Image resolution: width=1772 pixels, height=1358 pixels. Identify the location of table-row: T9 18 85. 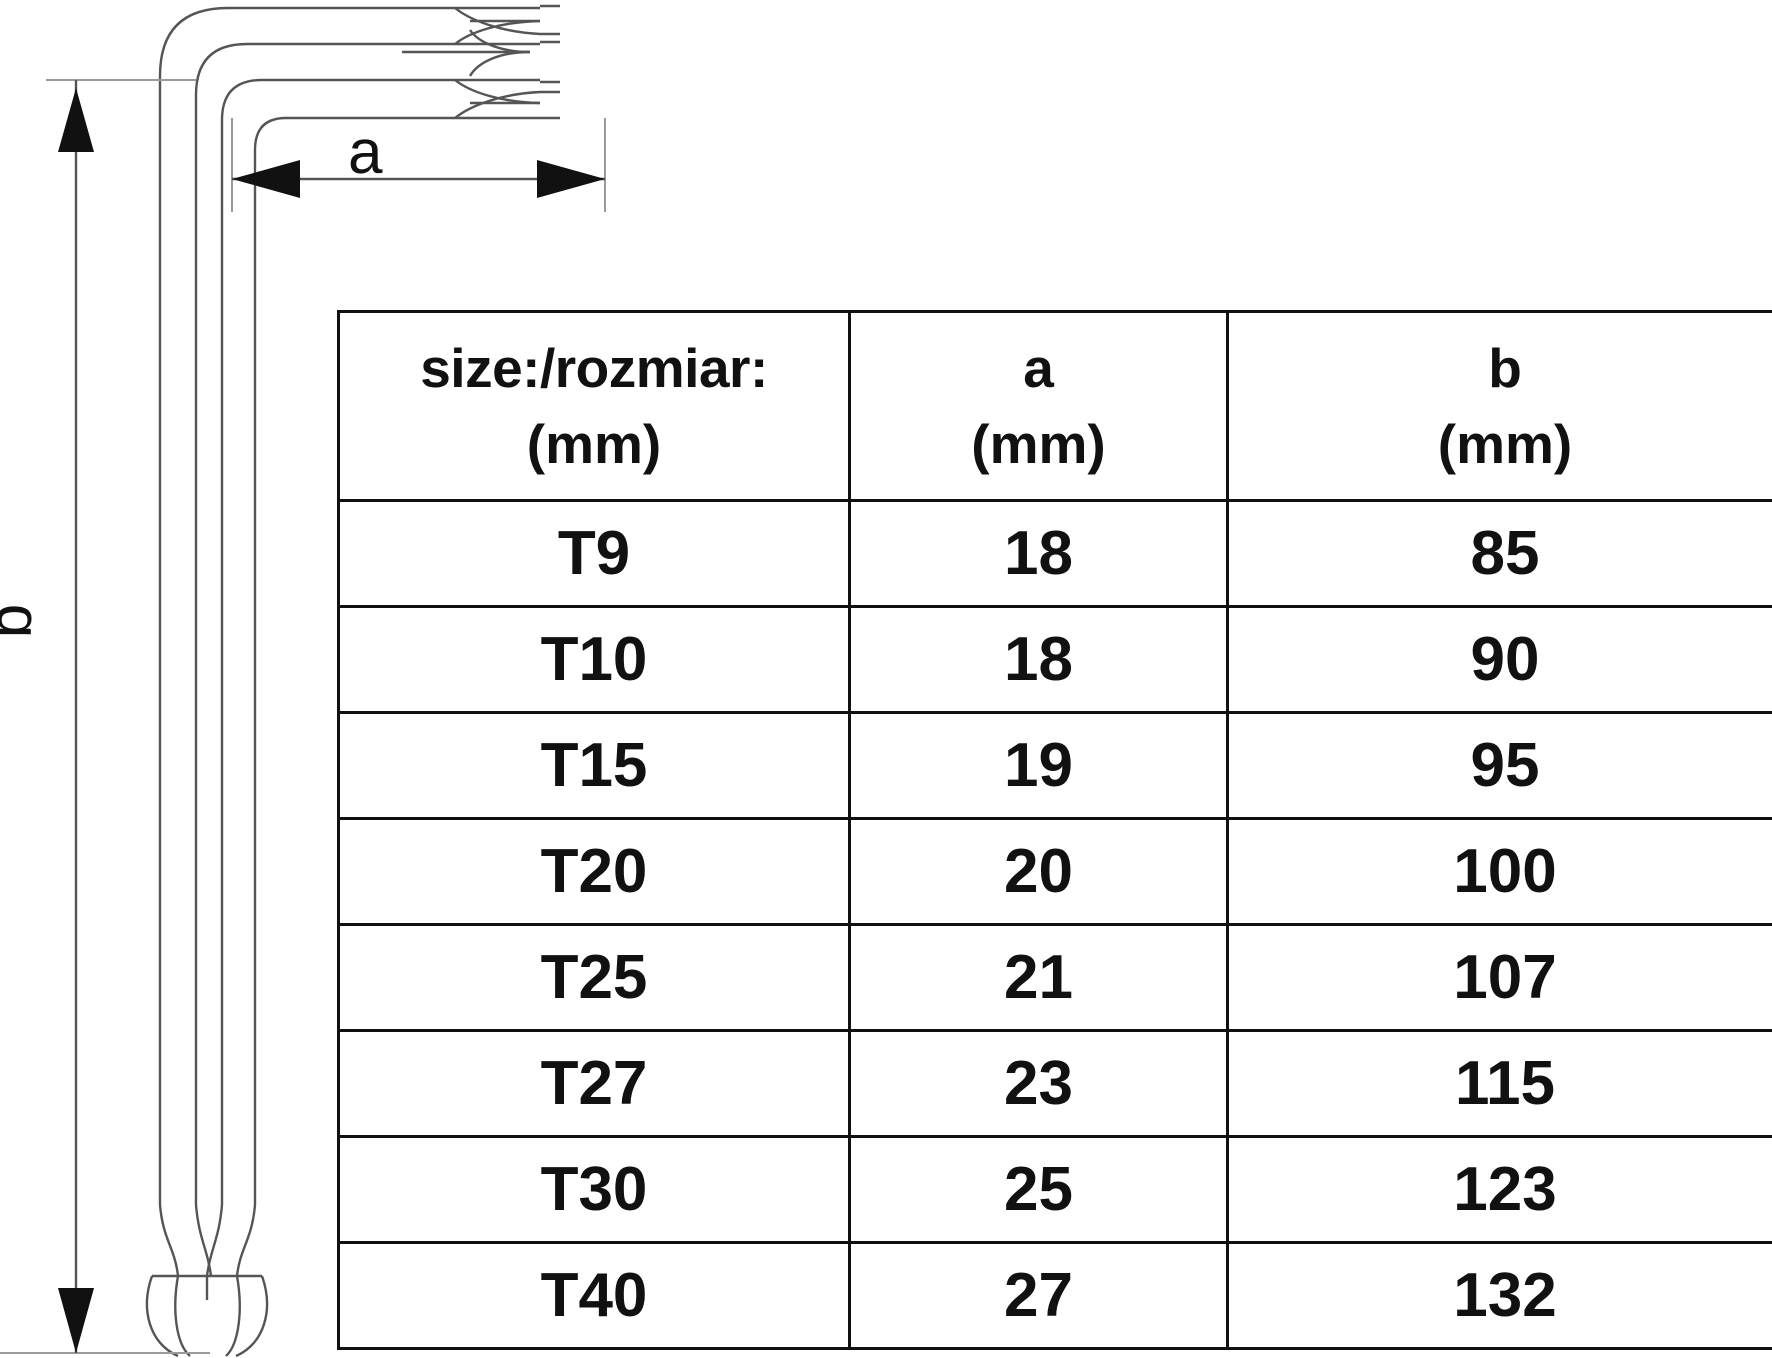
(1054, 553).